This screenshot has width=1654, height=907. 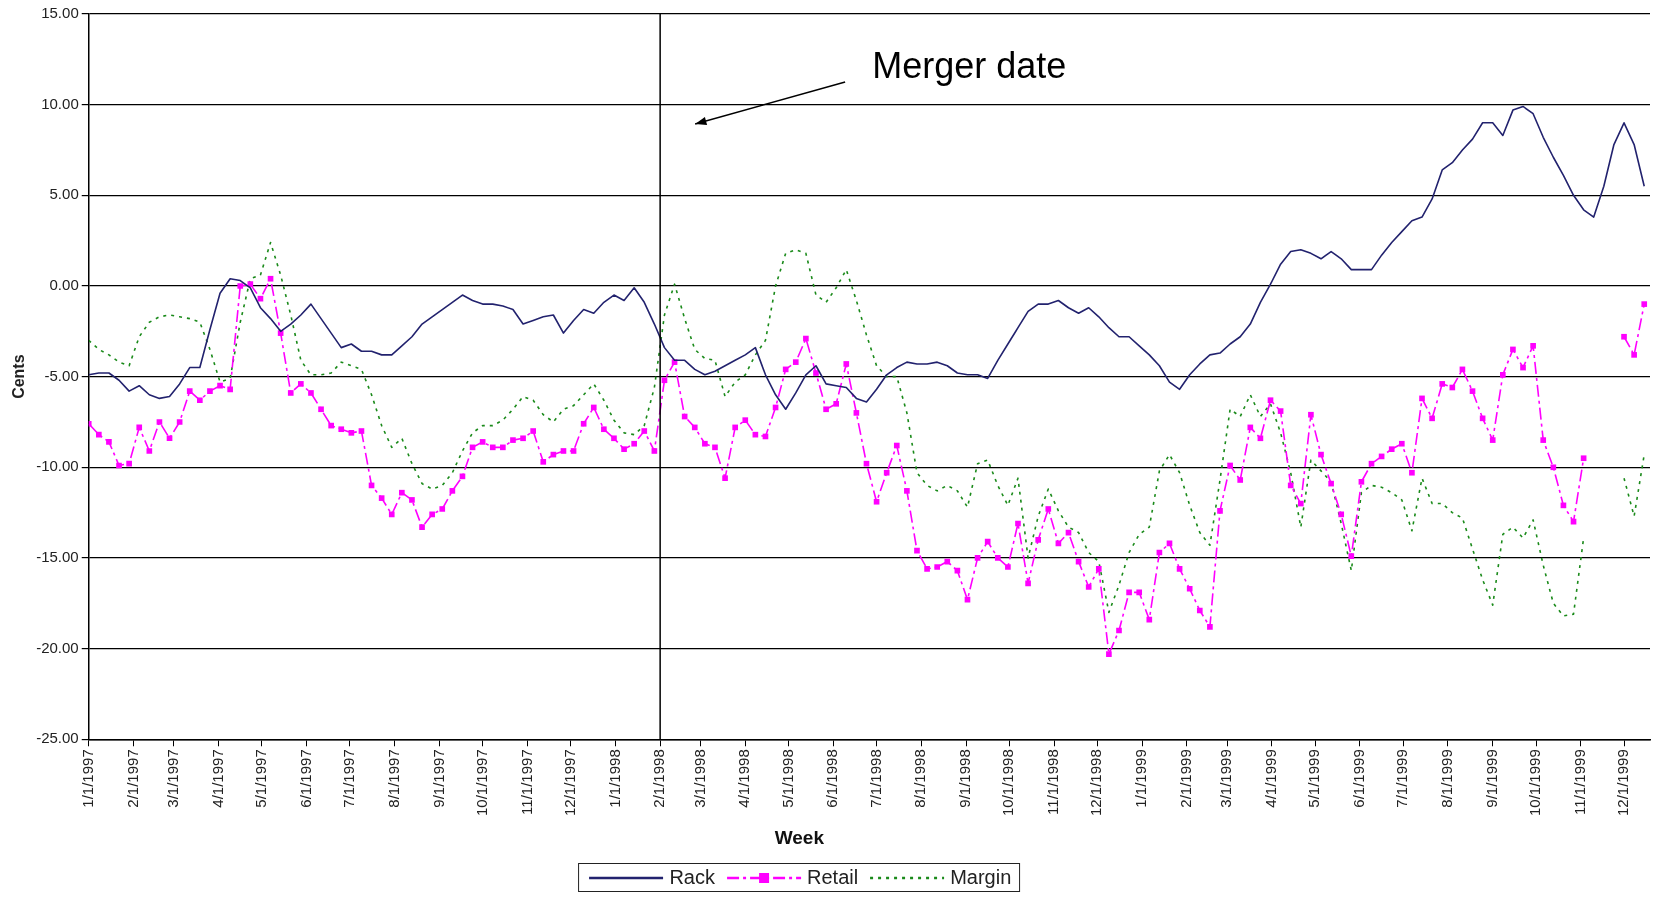 What do you see at coordinates (1141, 778) in the screenshot?
I see `x-tick-label: 1/1/1999` at bounding box center [1141, 778].